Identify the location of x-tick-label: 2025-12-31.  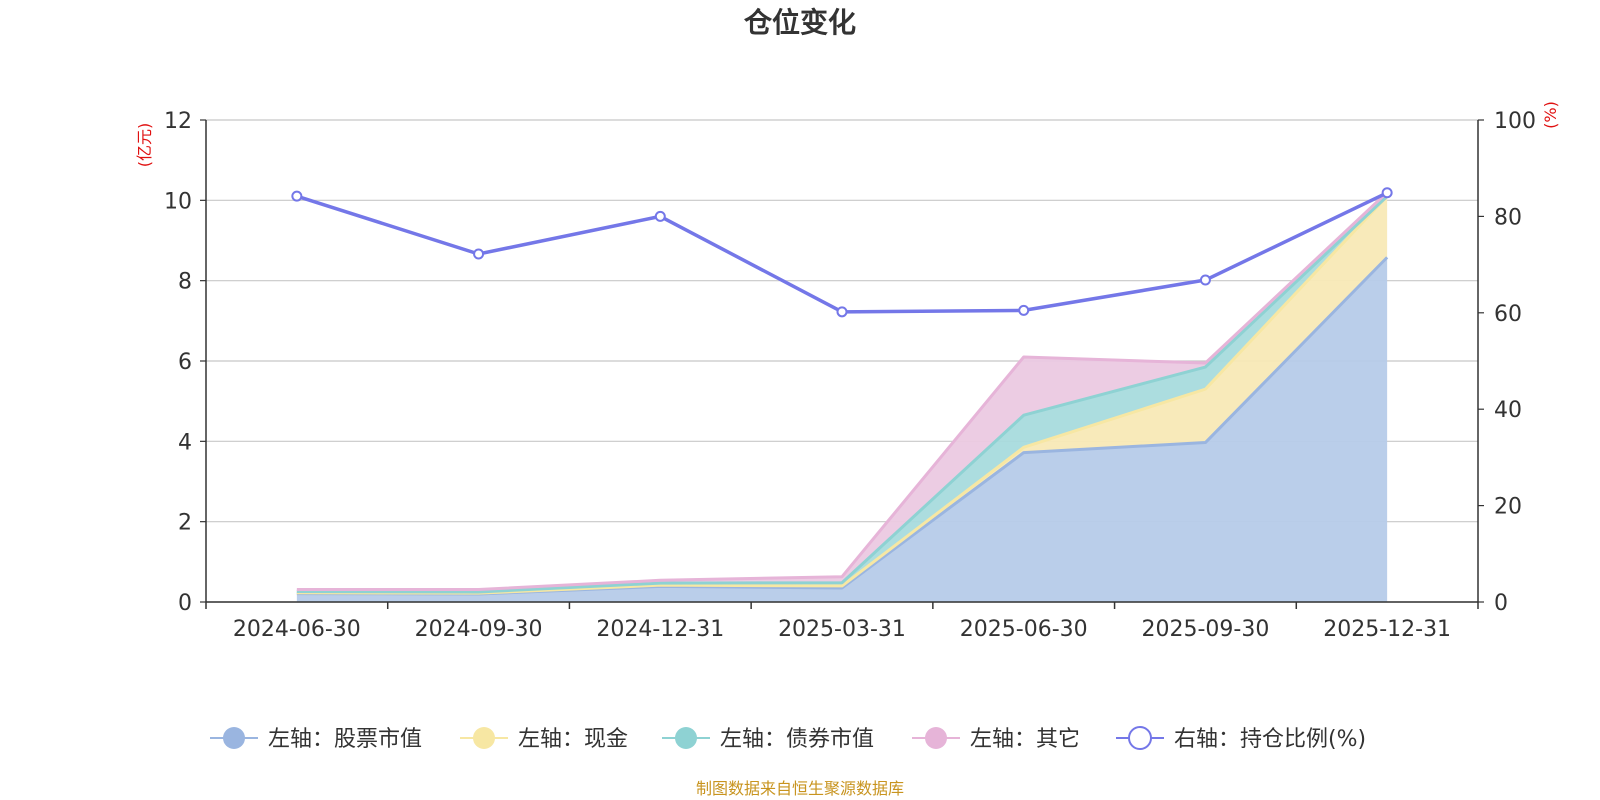
(1387, 629).